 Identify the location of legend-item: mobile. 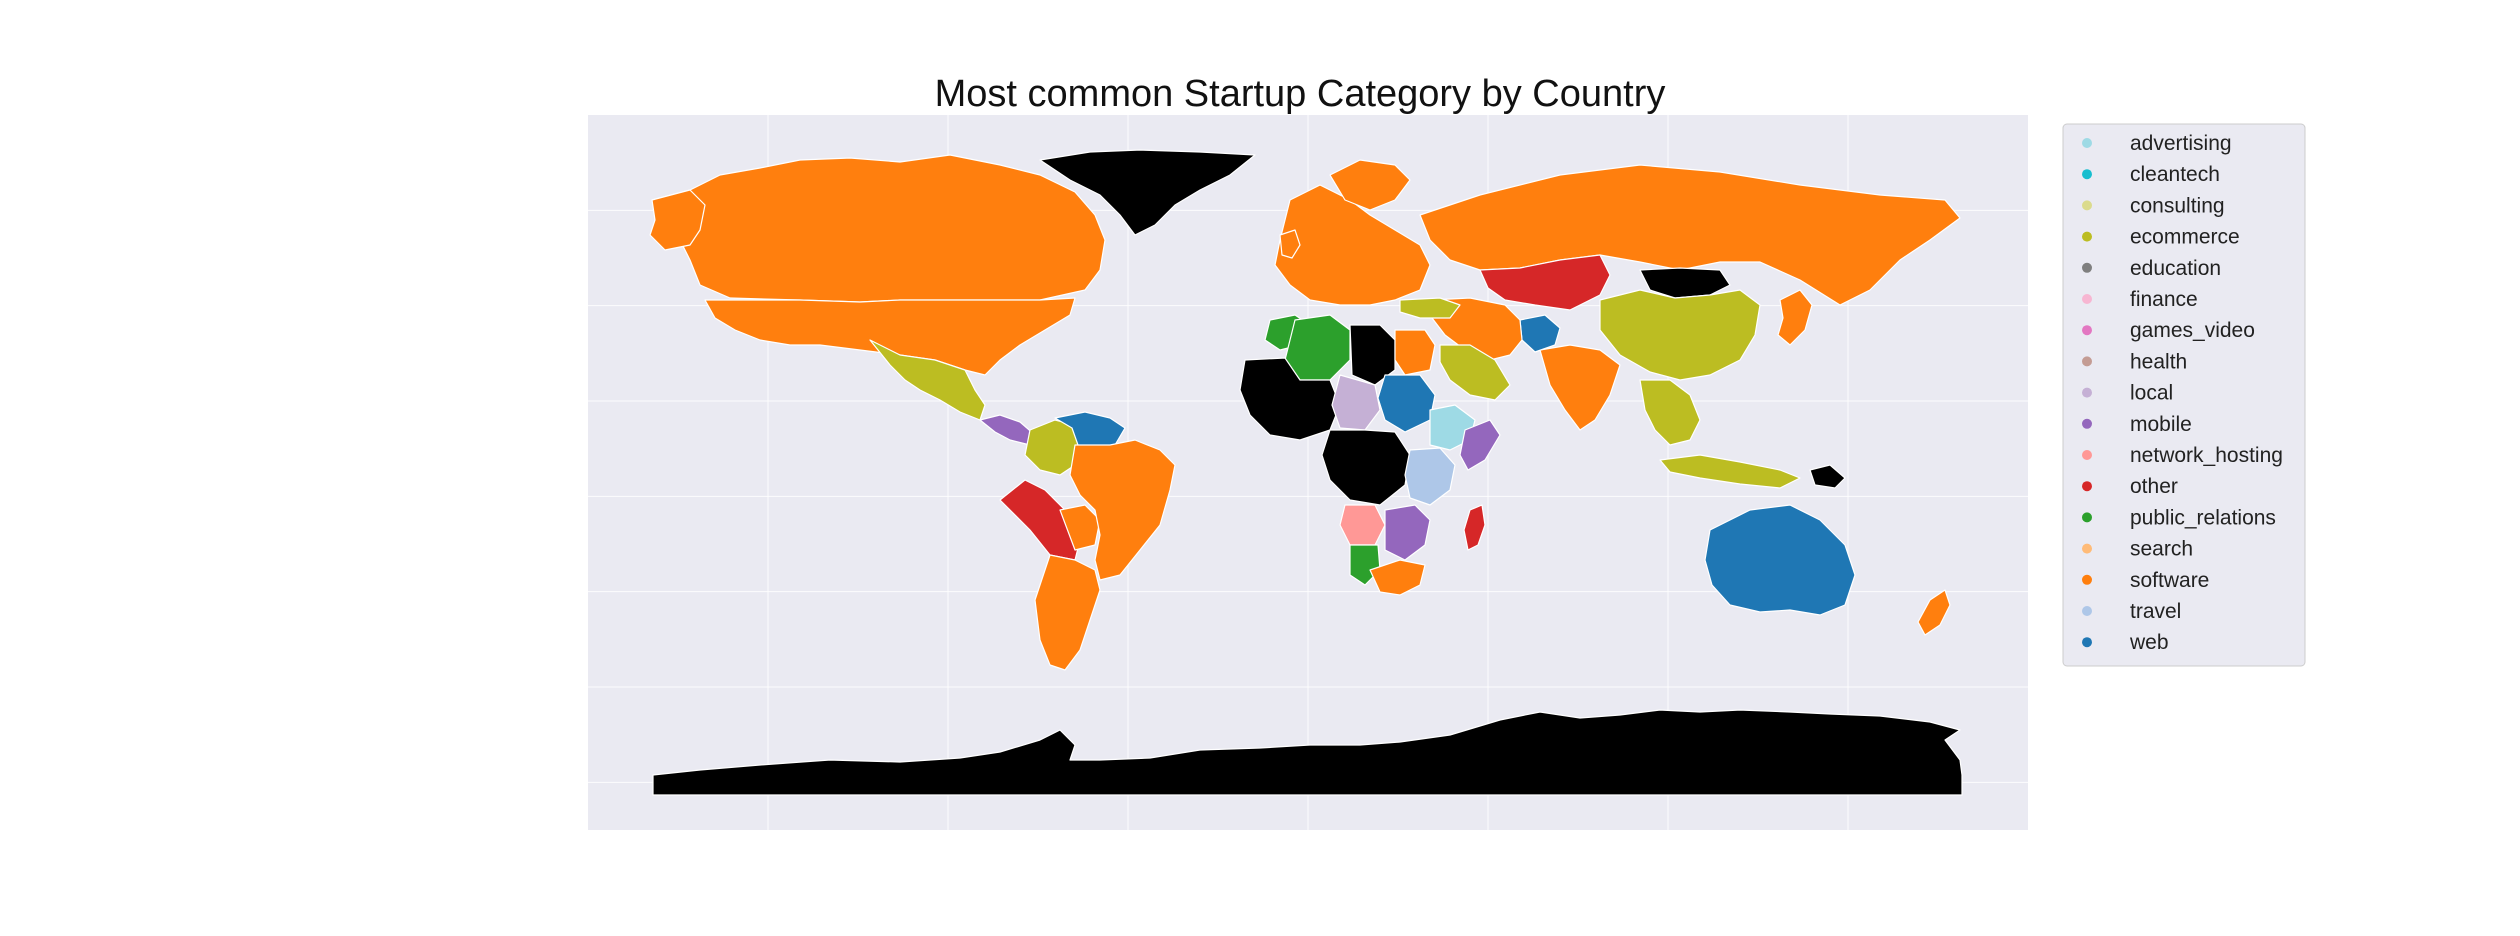
(2137, 424).